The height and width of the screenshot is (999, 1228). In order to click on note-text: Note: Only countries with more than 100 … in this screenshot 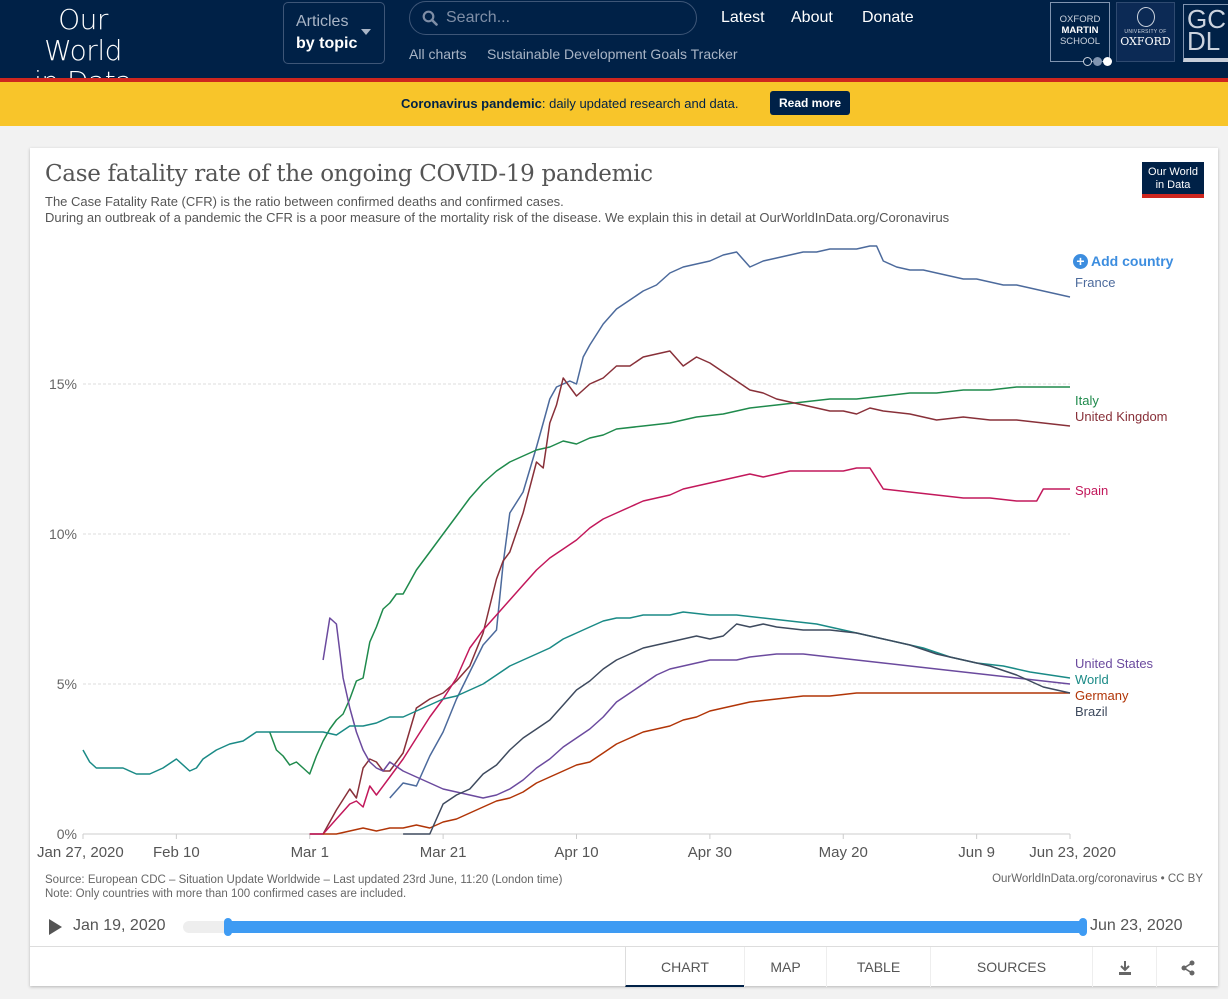, I will do `click(226, 894)`.